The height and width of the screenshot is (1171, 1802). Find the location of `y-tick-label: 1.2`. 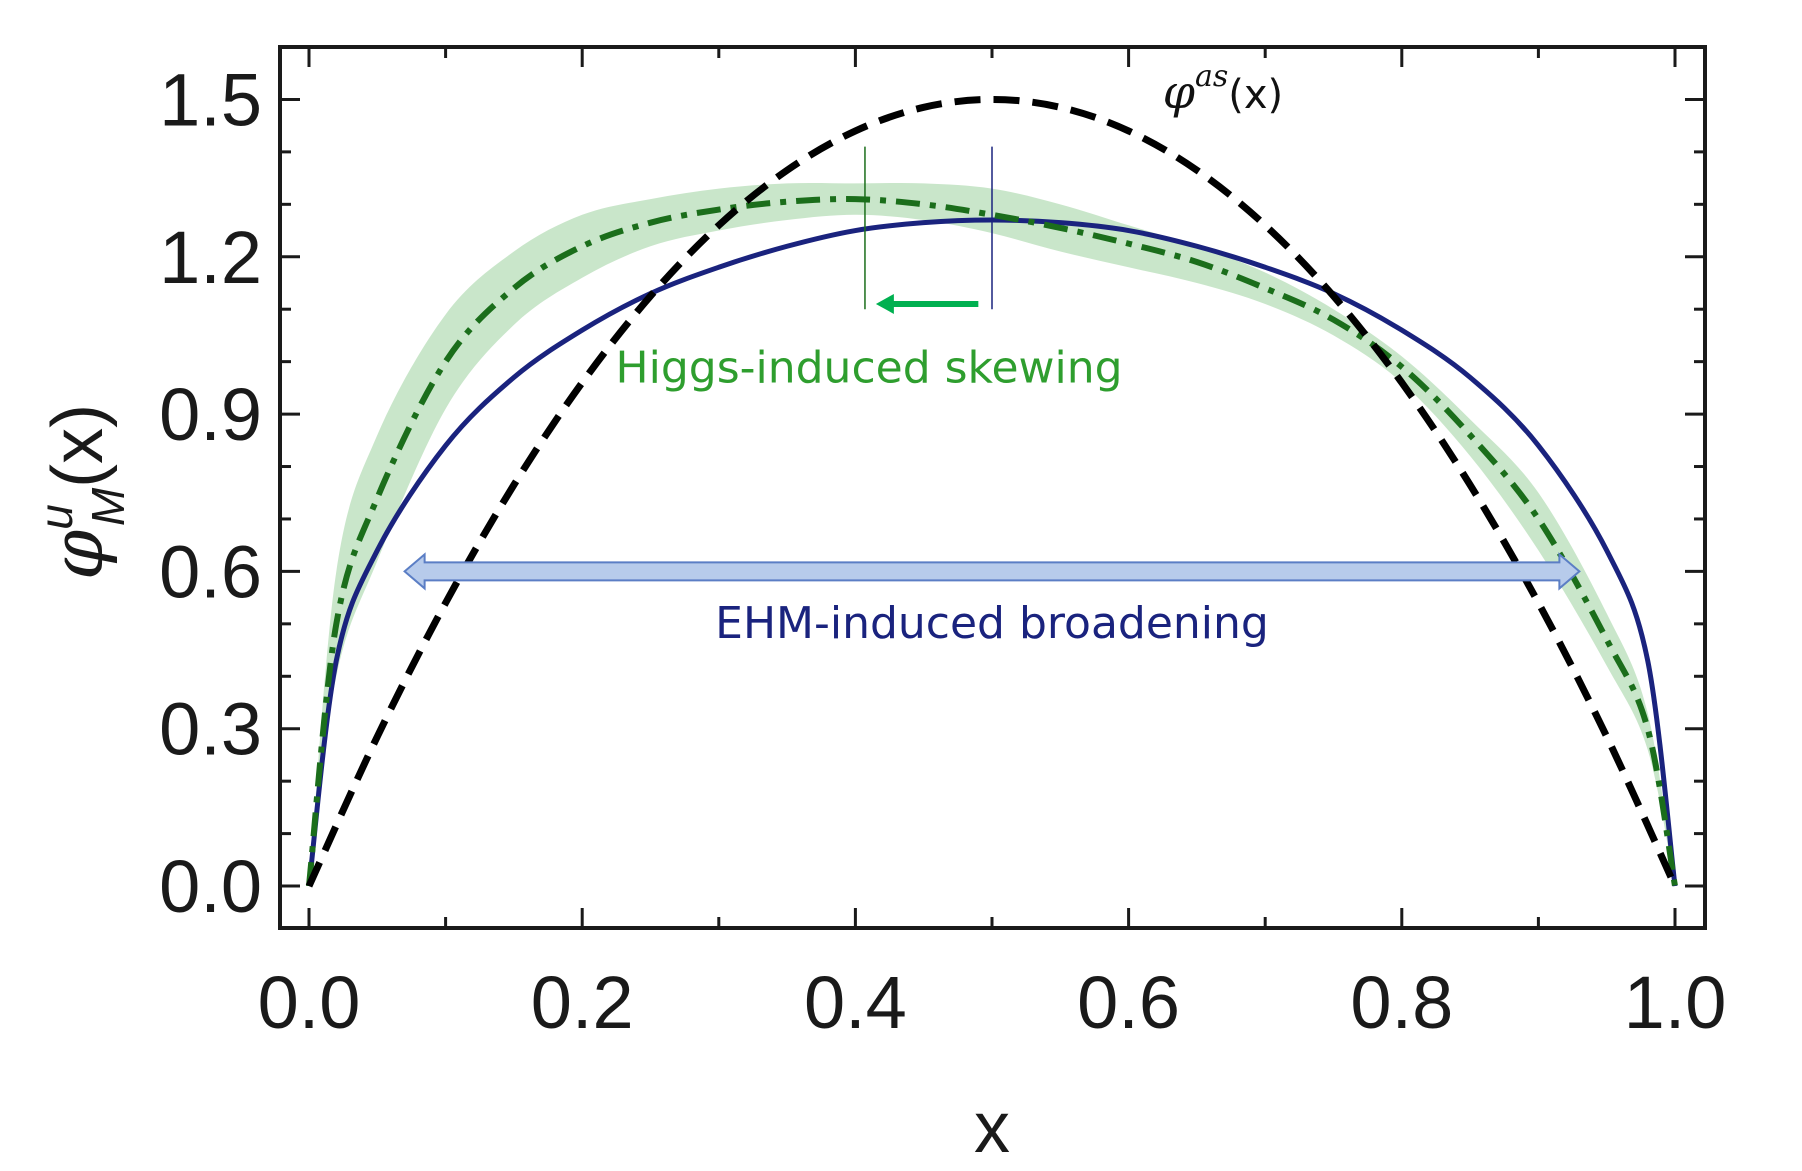

y-tick-label: 1.2 is located at coordinates (210, 257).